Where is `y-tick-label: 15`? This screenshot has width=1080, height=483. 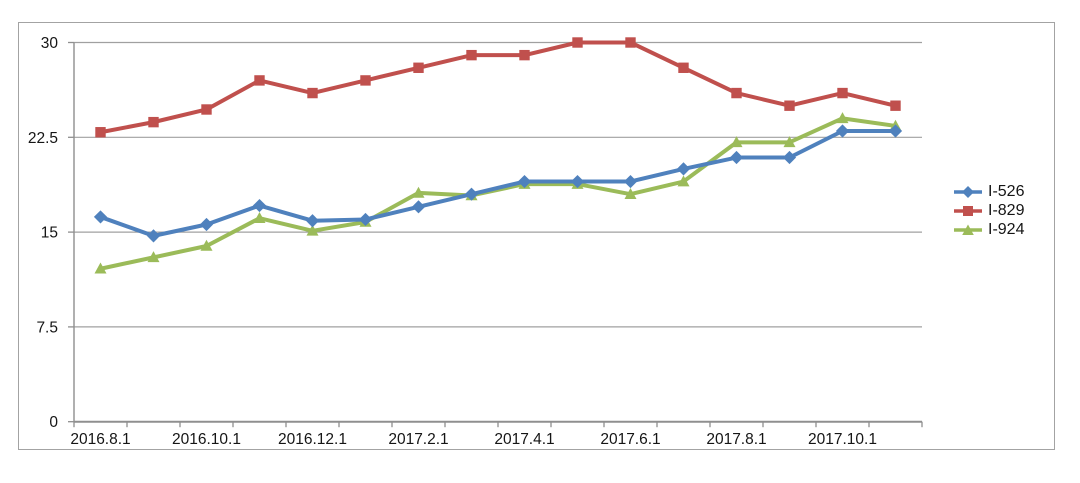 y-tick-label: 15 is located at coordinates (49, 233).